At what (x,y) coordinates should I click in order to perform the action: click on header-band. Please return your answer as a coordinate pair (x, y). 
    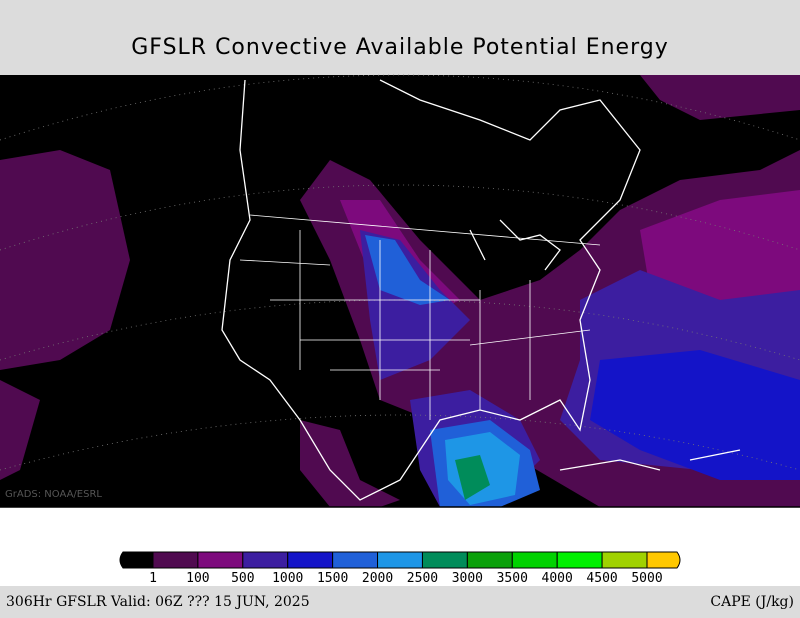
    Looking at the image, I should click on (400, 37).